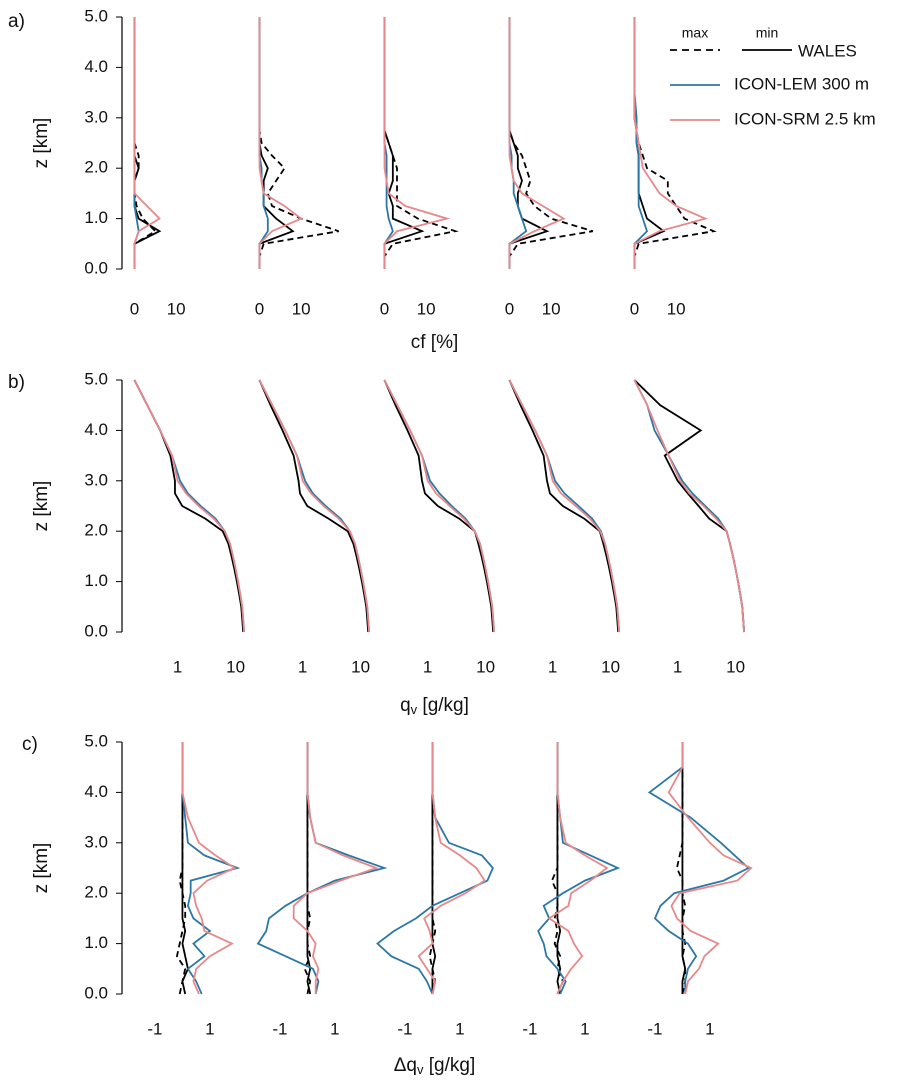 The height and width of the screenshot is (1081, 922). What do you see at coordinates (801, 83) in the screenshot?
I see `legend-label: ICON-LEM 300 m` at bounding box center [801, 83].